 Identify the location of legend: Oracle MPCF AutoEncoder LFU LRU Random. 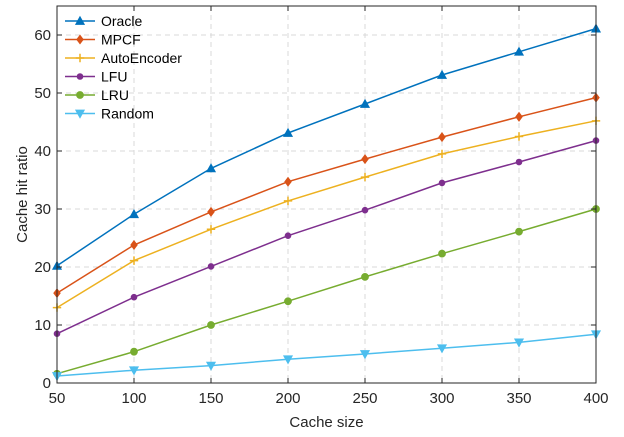
(123, 67).